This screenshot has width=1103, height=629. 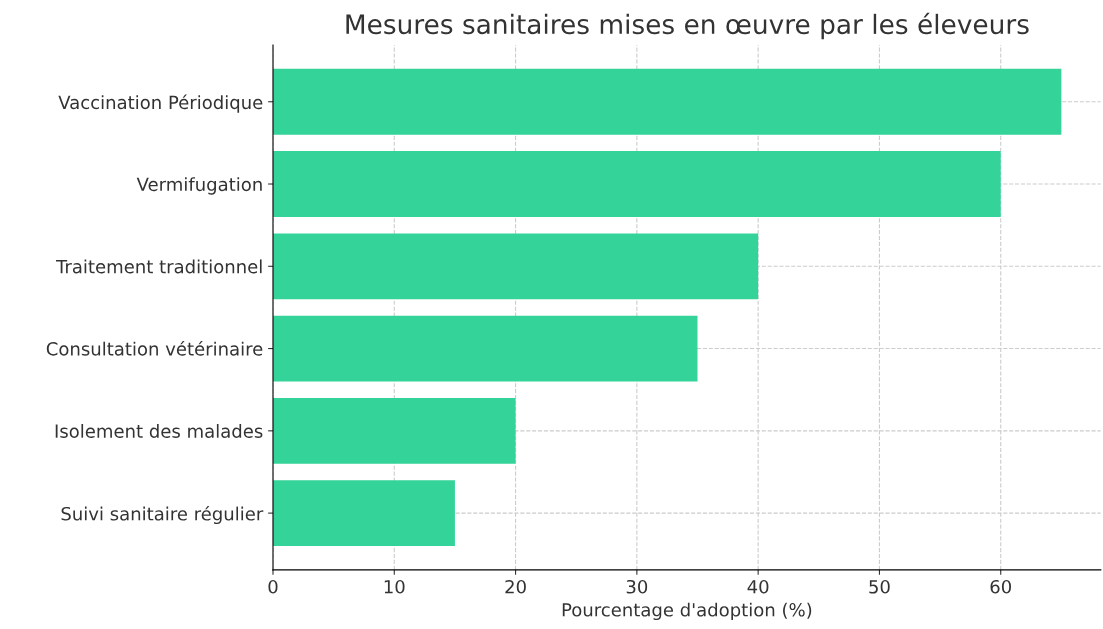 I want to click on x-tick-label: 10, so click(x=394, y=586).